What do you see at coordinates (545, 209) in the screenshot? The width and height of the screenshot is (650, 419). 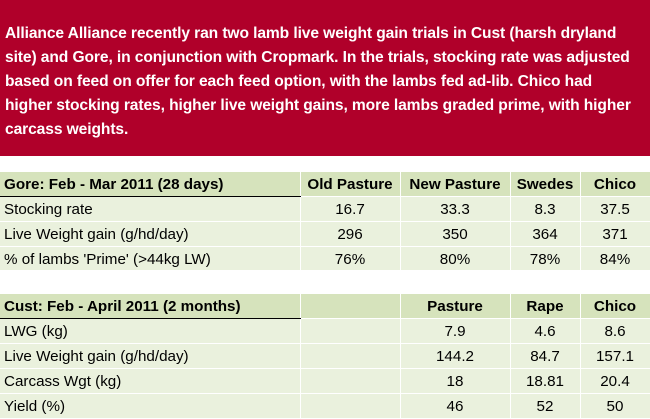 I see `cell-value: 8.3` at bounding box center [545, 209].